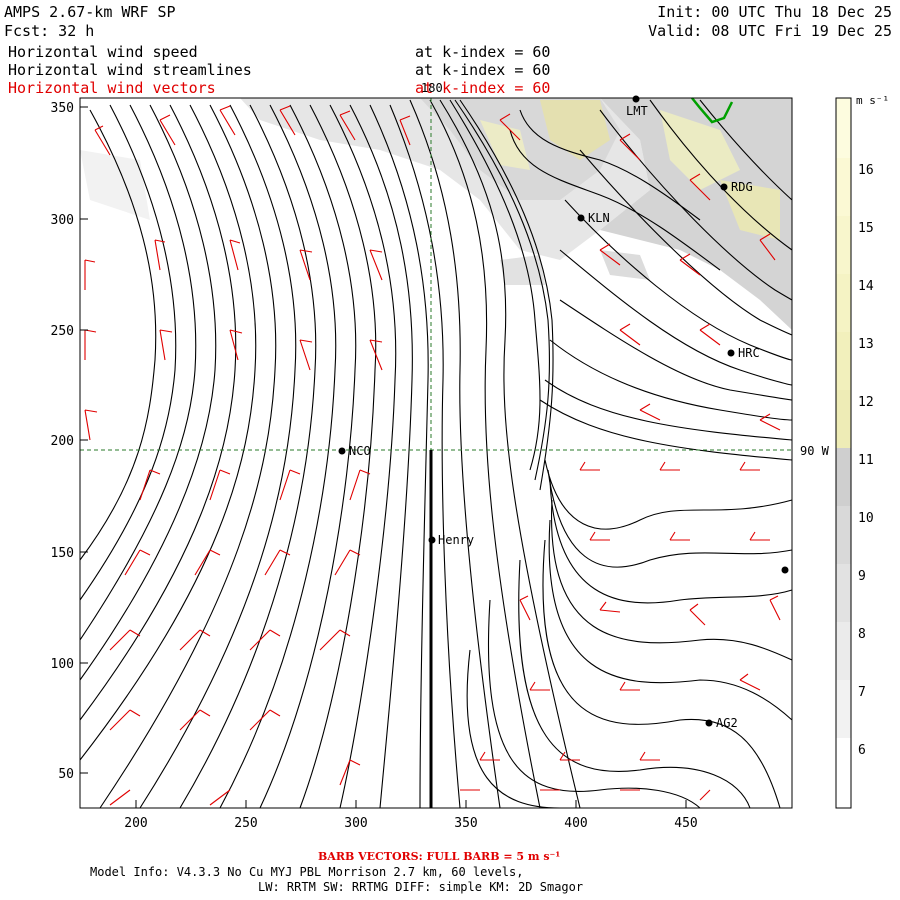  Describe the element at coordinates (62, 331) in the screenshot. I see `y-tick-label: 250` at that location.